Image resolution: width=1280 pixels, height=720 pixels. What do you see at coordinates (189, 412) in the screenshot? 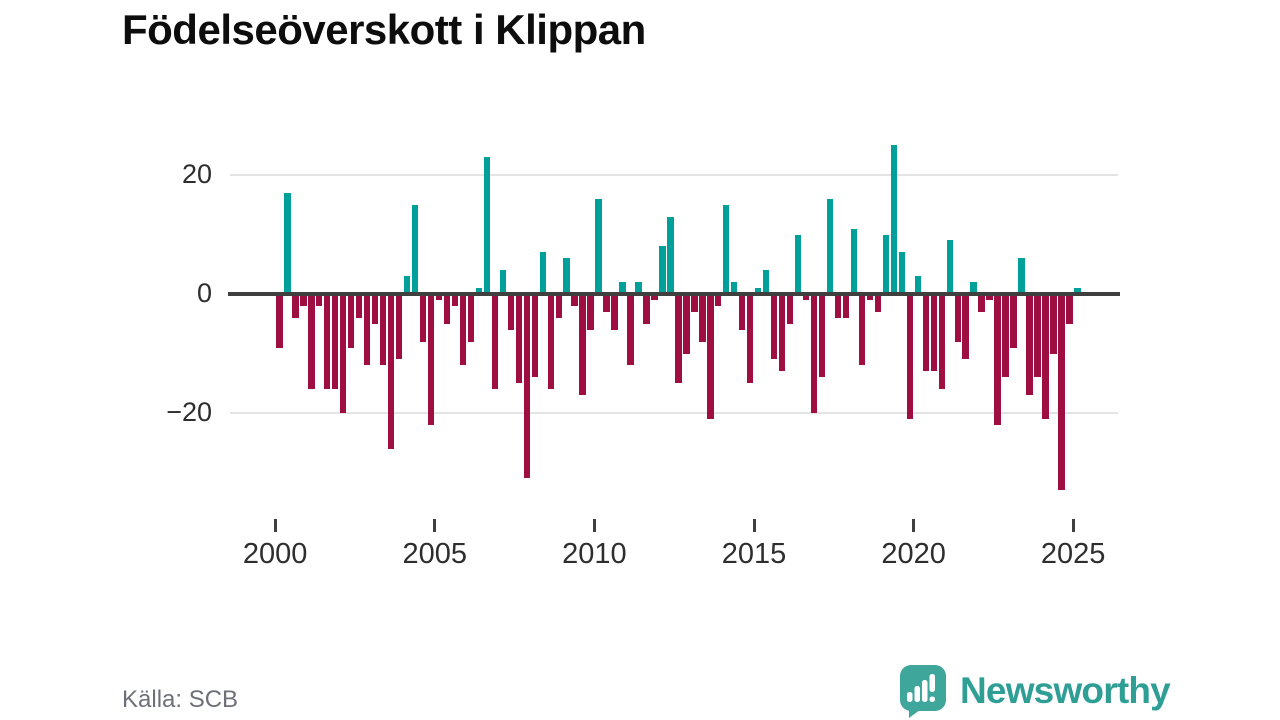
I see `y-axis-label: −20` at bounding box center [189, 412].